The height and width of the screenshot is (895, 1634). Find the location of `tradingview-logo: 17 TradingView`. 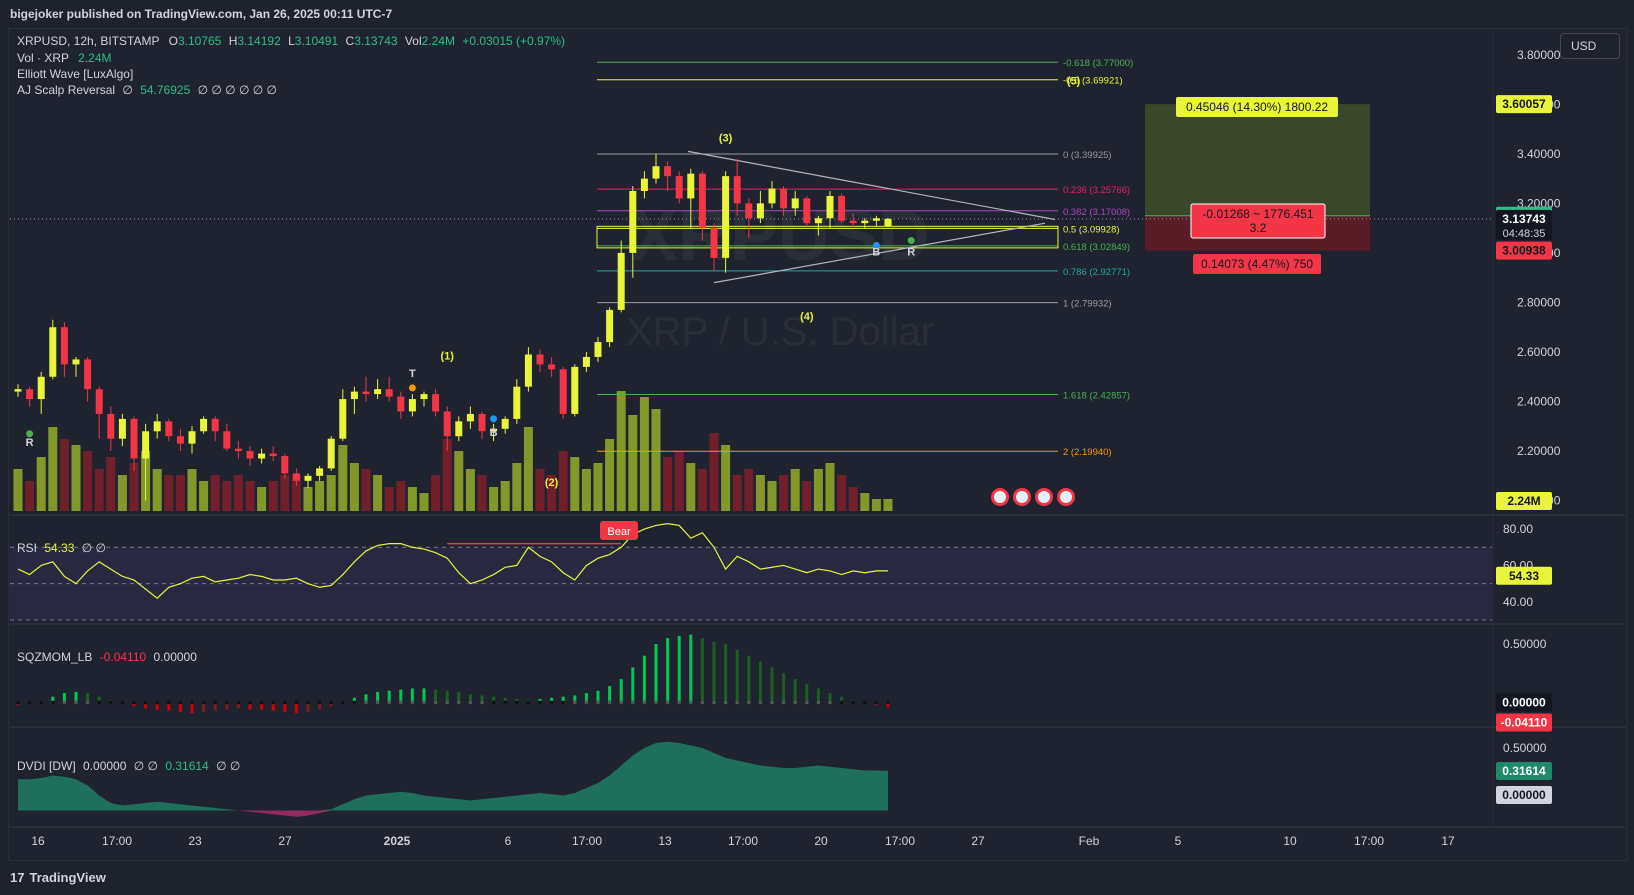

tradingview-logo: 17 TradingView is located at coordinates (58, 877).